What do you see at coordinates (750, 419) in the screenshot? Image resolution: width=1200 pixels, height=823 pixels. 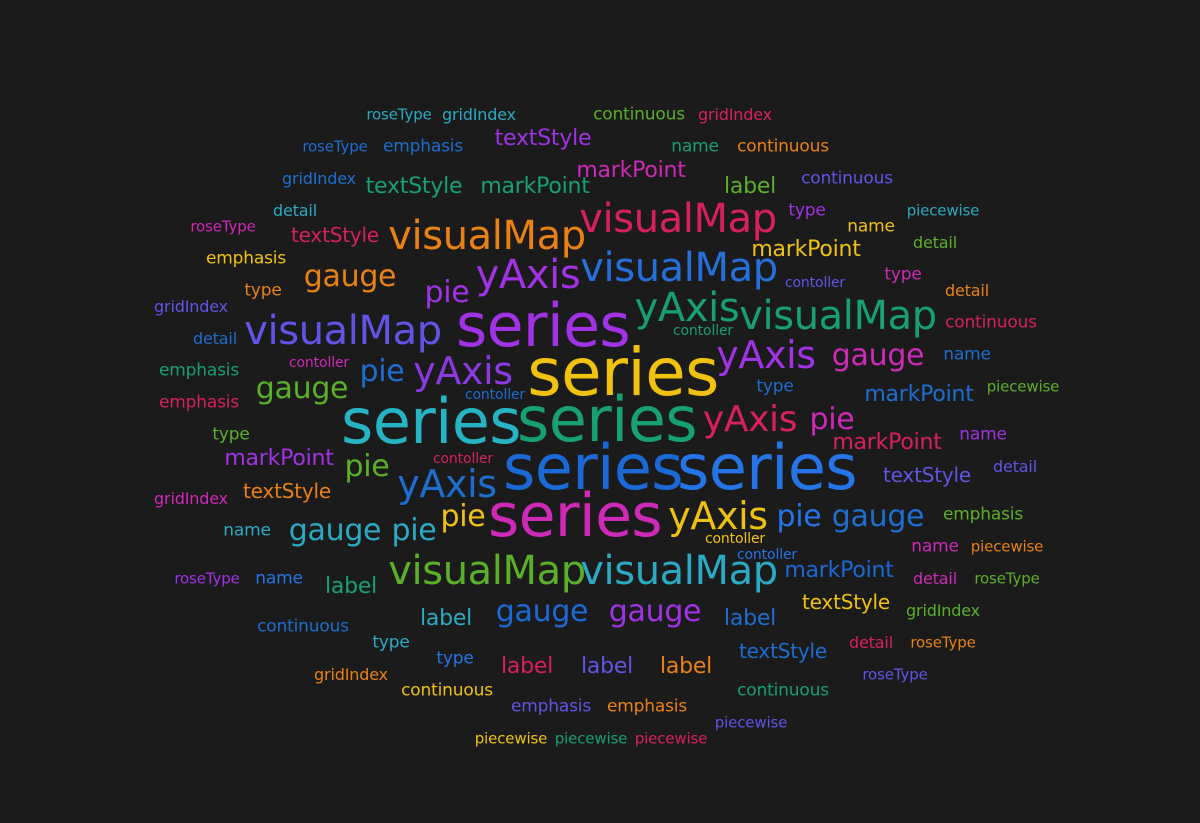 I see `word-yaxis-18: yAxis` at bounding box center [750, 419].